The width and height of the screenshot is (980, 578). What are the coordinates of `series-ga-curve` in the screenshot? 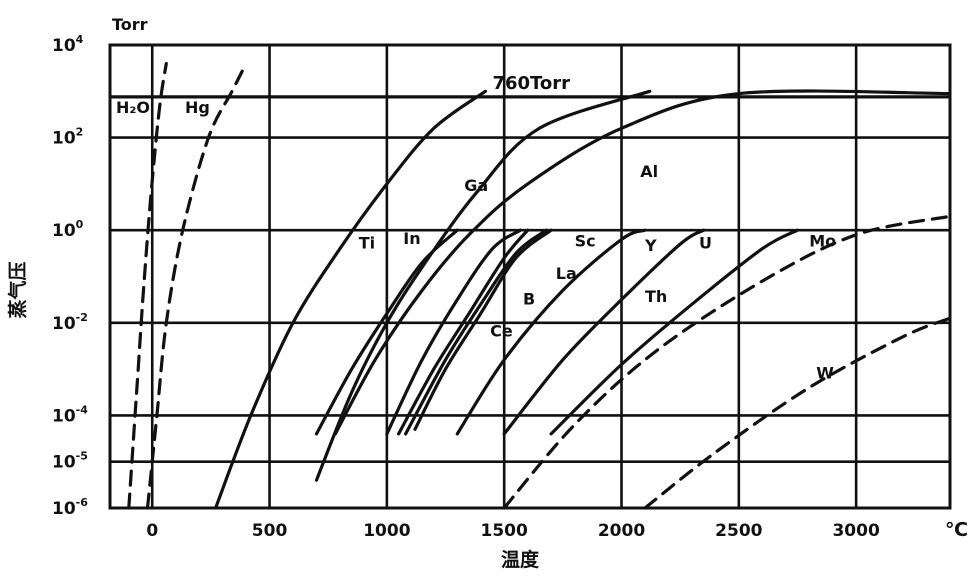 It's located at (386, 332).